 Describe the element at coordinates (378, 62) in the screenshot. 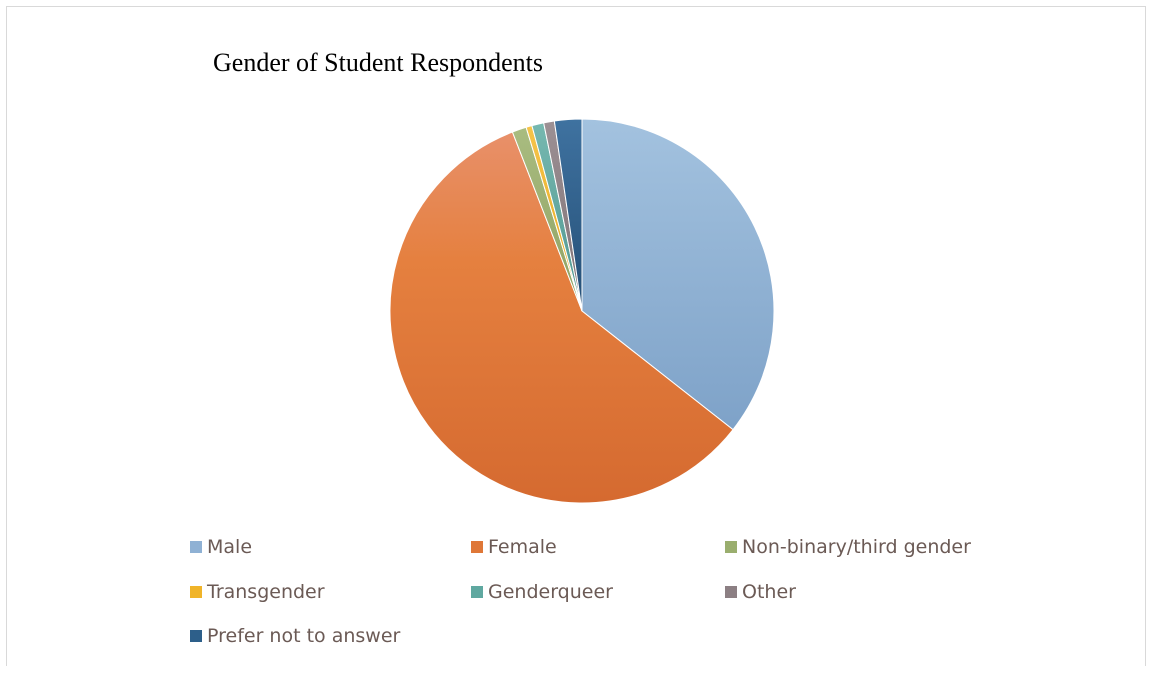

I see `chart-title: Gender of Student Respondents` at that location.